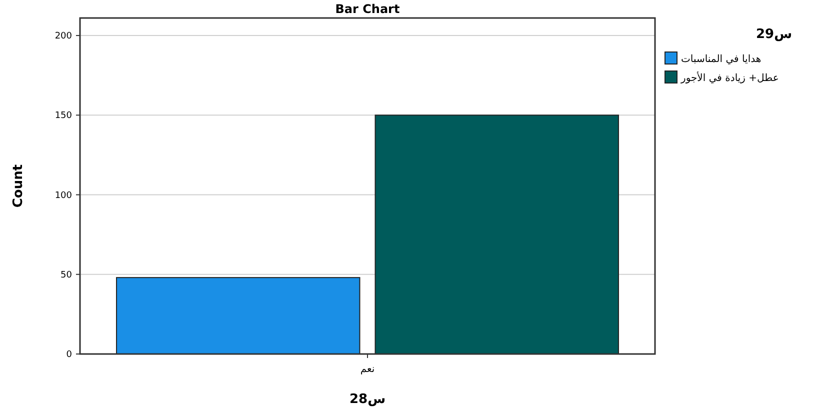  I want to click on y-axis-title: Count, so click(18, 186).